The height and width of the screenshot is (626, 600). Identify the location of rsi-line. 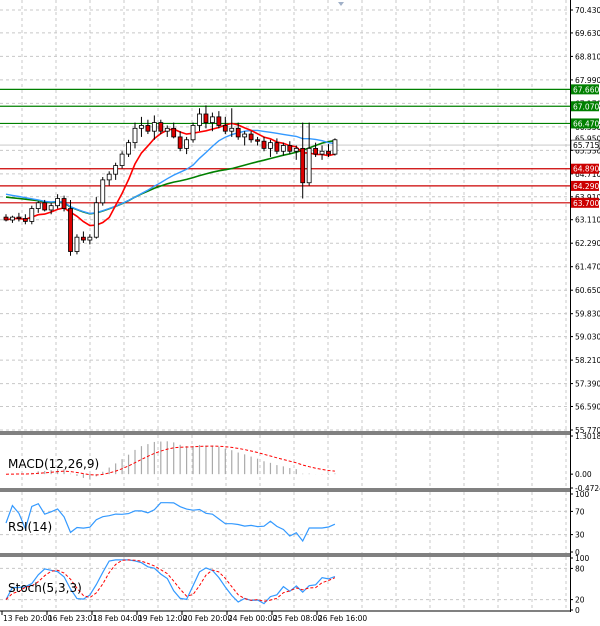
(170, 522).